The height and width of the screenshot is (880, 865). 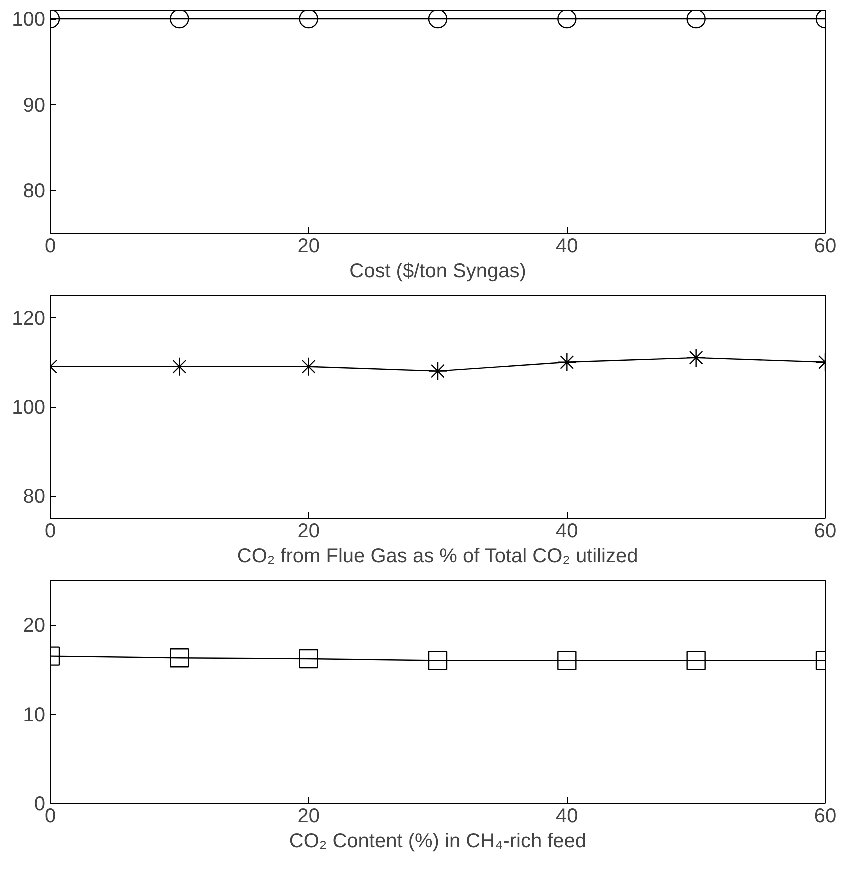 What do you see at coordinates (438, 841) in the screenshot?
I see `x-axis-title: CO₂ Content (%) in CH₄-rich feed` at bounding box center [438, 841].